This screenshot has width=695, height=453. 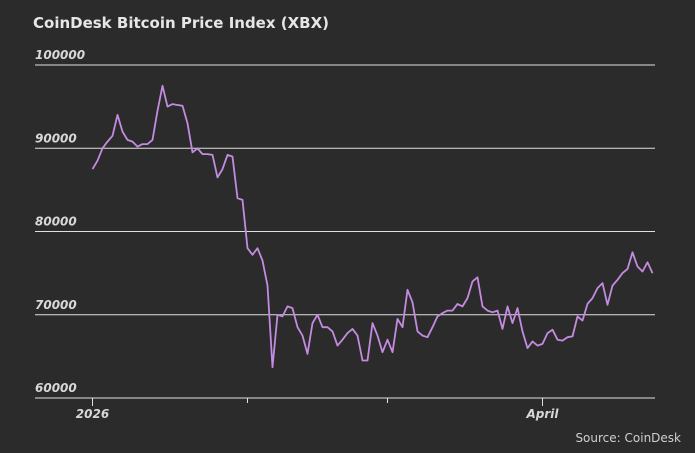 What do you see at coordinates (56, 138) in the screenshot?
I see `y-tick-label: 90000` at bounding box center [56, 138].